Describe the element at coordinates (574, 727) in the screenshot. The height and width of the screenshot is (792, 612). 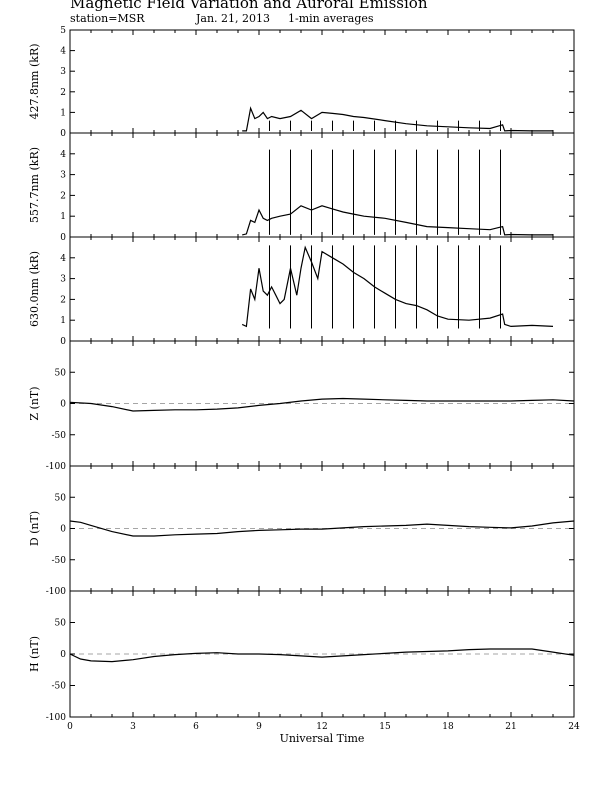
I see `x-tick-label-8: 24` at that location.